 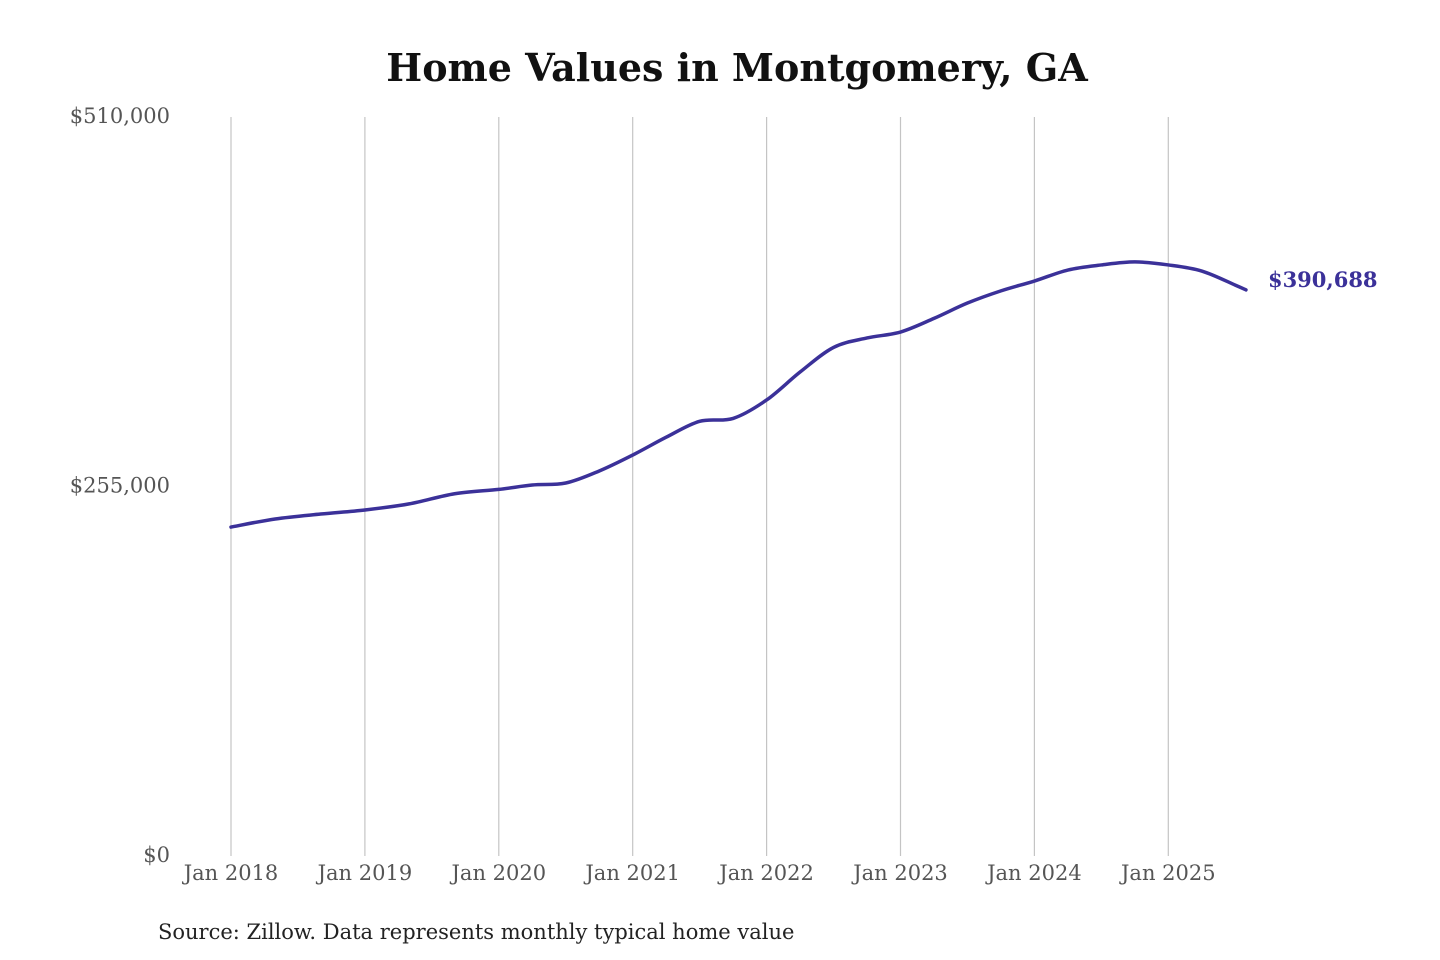 I want to click on end-value-label: $390,688, so click(x=1323, y=279).